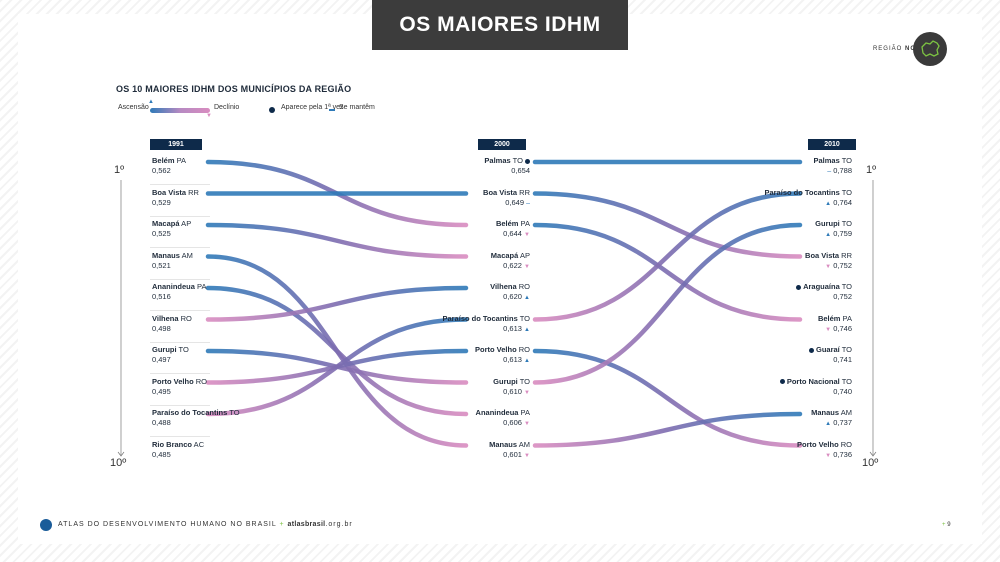  I want to click on idhm-value: 0,740, so click(842, 391).